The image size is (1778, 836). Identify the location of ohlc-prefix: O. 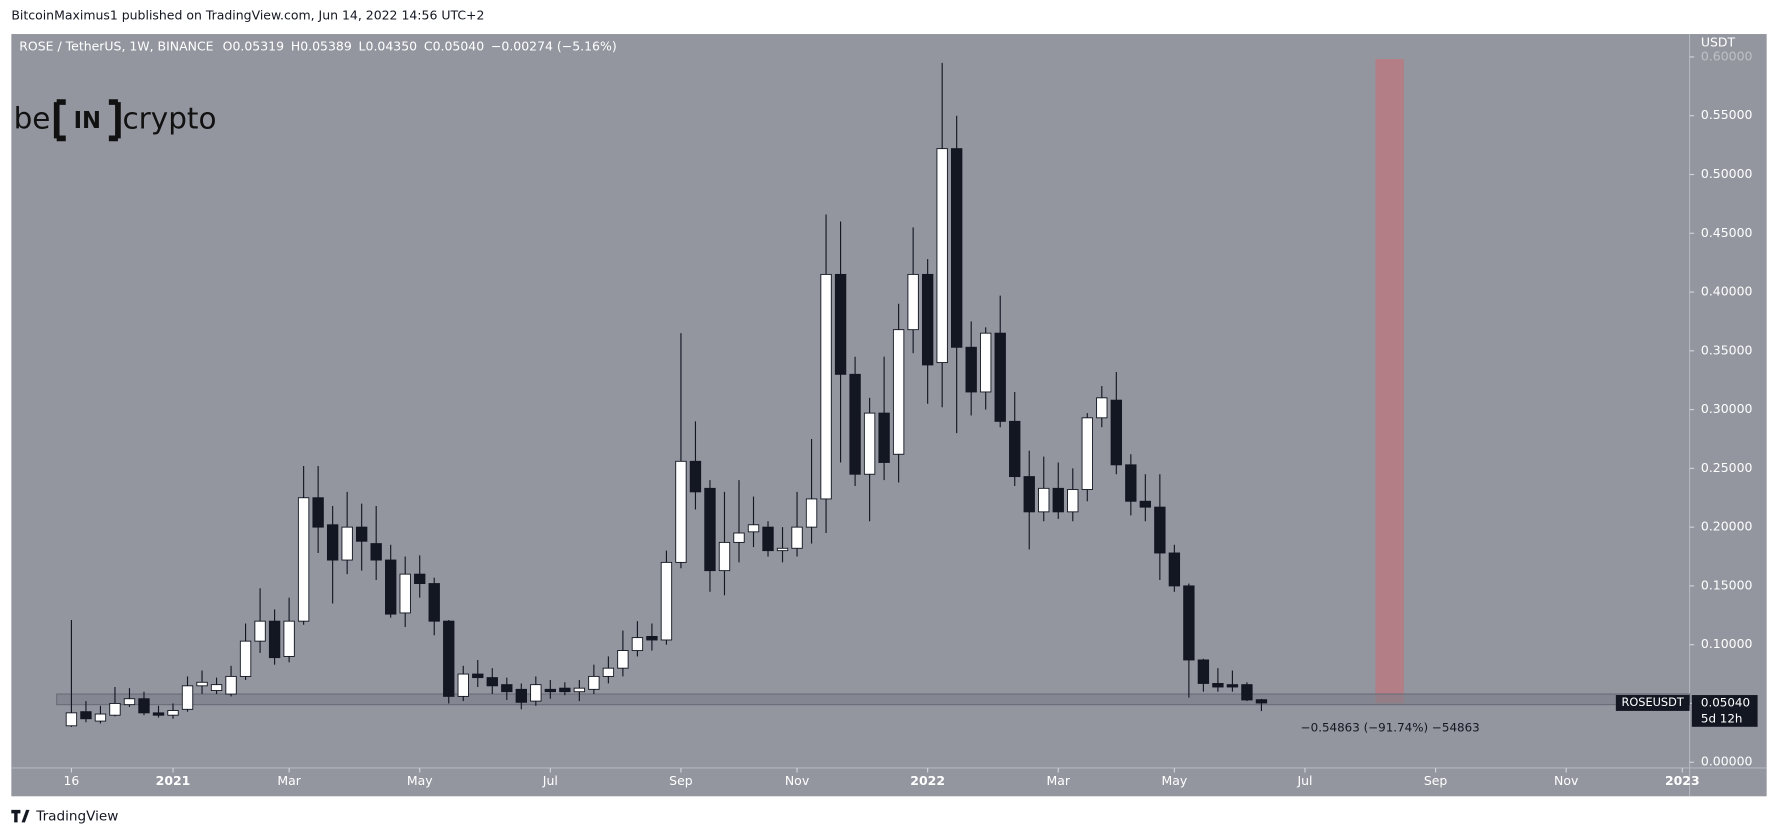
(228, 45).